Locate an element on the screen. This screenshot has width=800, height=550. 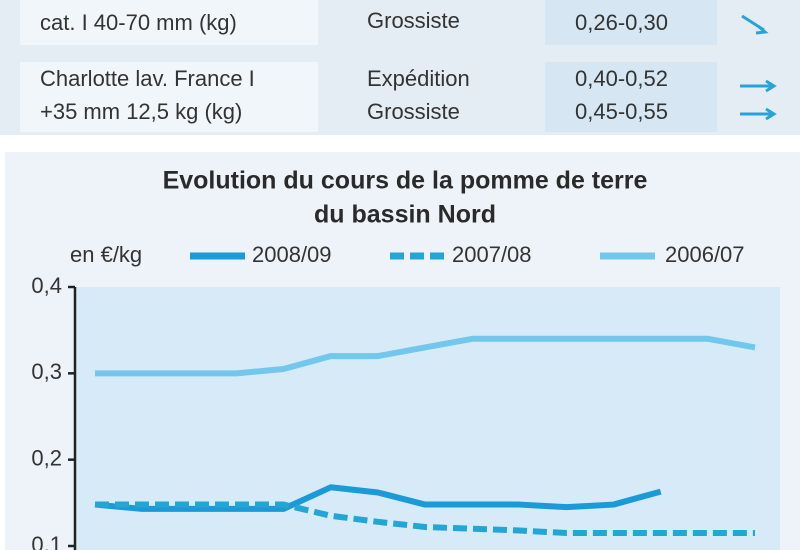
product: cat. I 40-70 mm (kg) is located at coordinates (138, 22).